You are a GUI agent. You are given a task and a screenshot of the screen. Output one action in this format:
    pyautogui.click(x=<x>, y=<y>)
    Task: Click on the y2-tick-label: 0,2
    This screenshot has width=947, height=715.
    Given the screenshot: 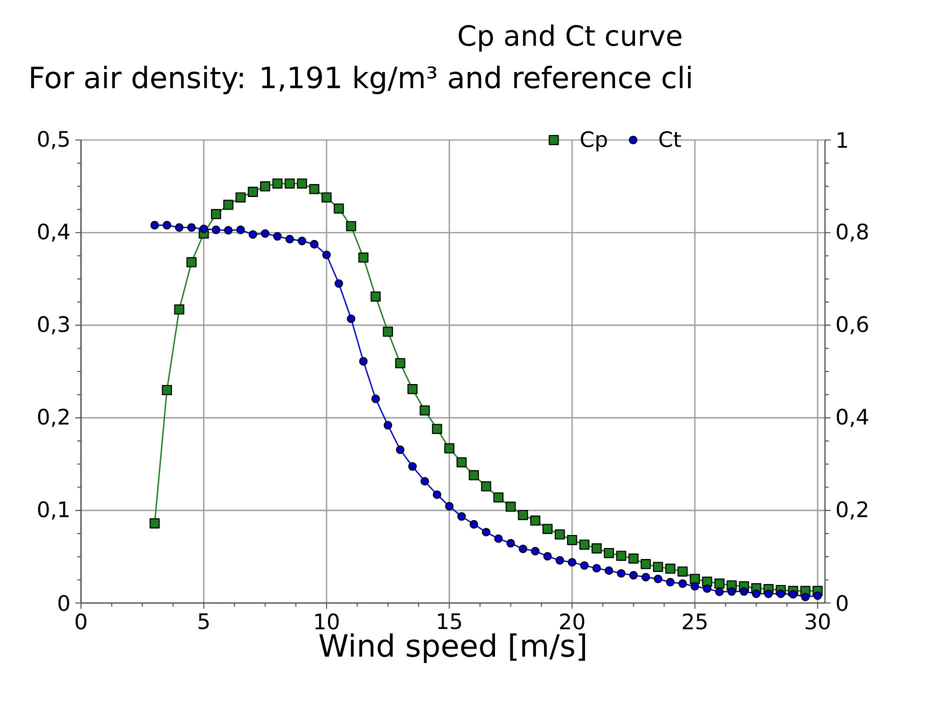 What is the action you would take?
    pyautogui.click(x=852, y=510)
    